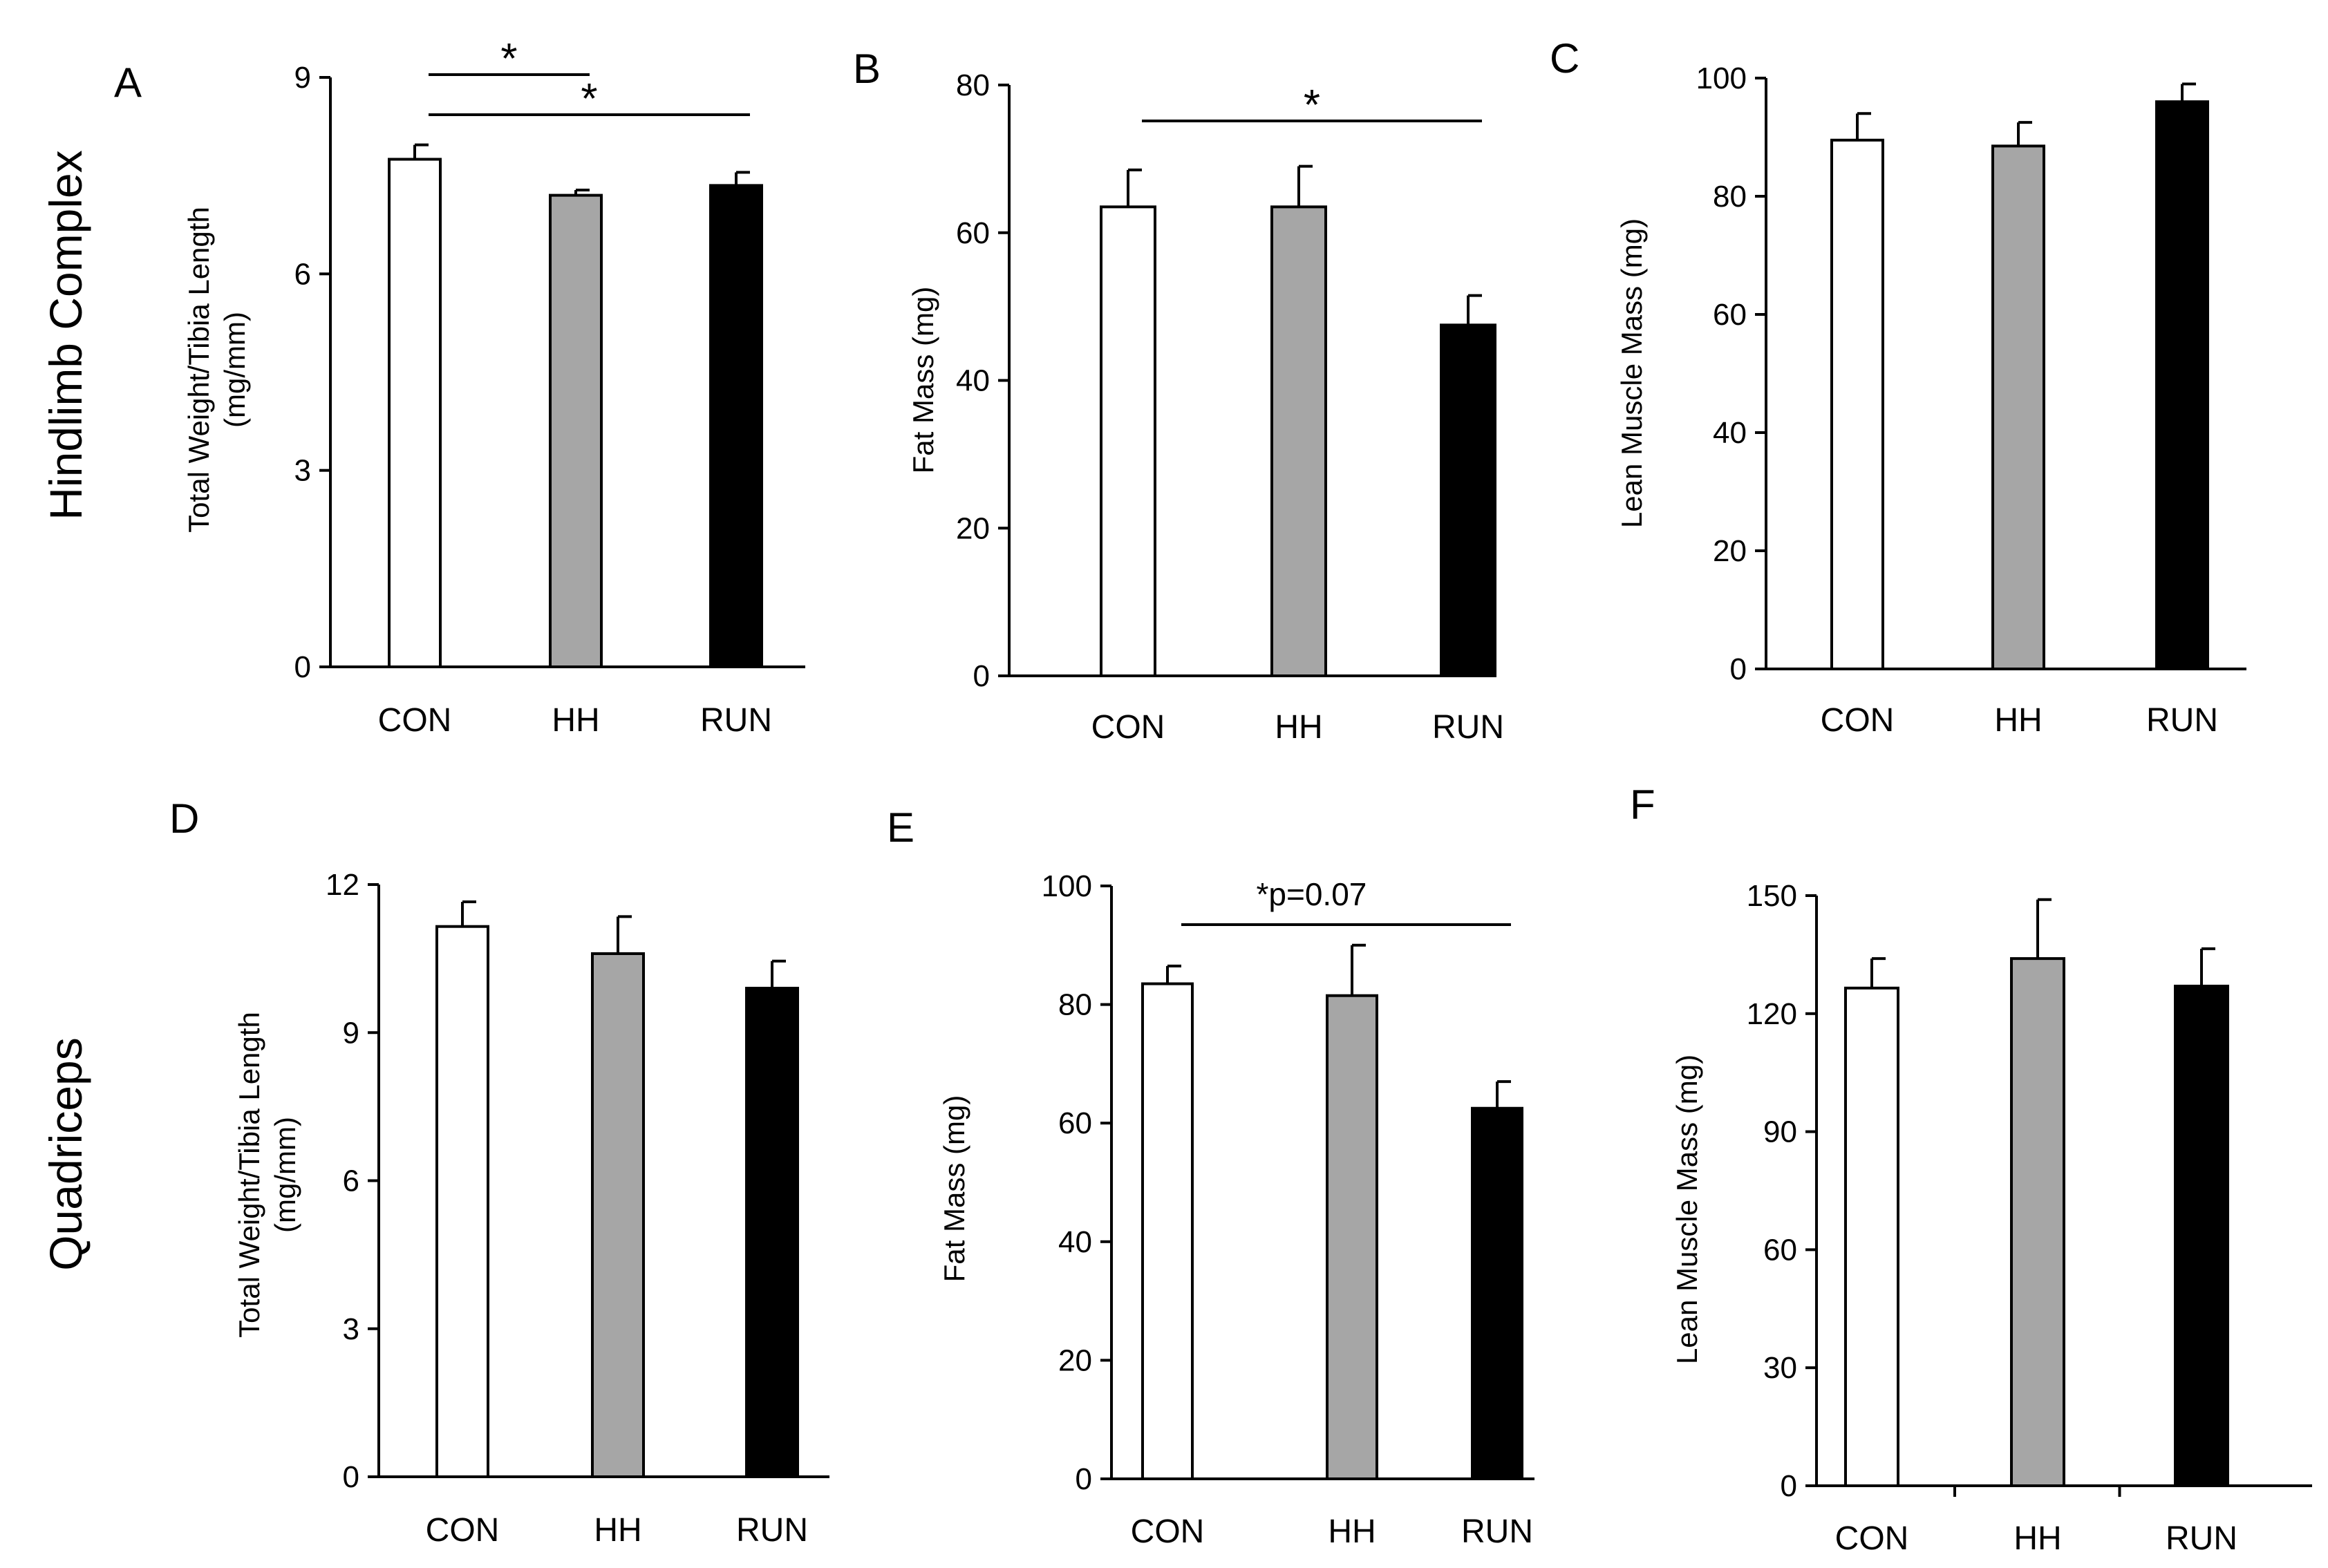 The image size is (2328, 1568). What do you see at coordinates (1772, 1014) in the screenshot?
I see `y-tick-label: 120` at bounding box center [1772, 1014].